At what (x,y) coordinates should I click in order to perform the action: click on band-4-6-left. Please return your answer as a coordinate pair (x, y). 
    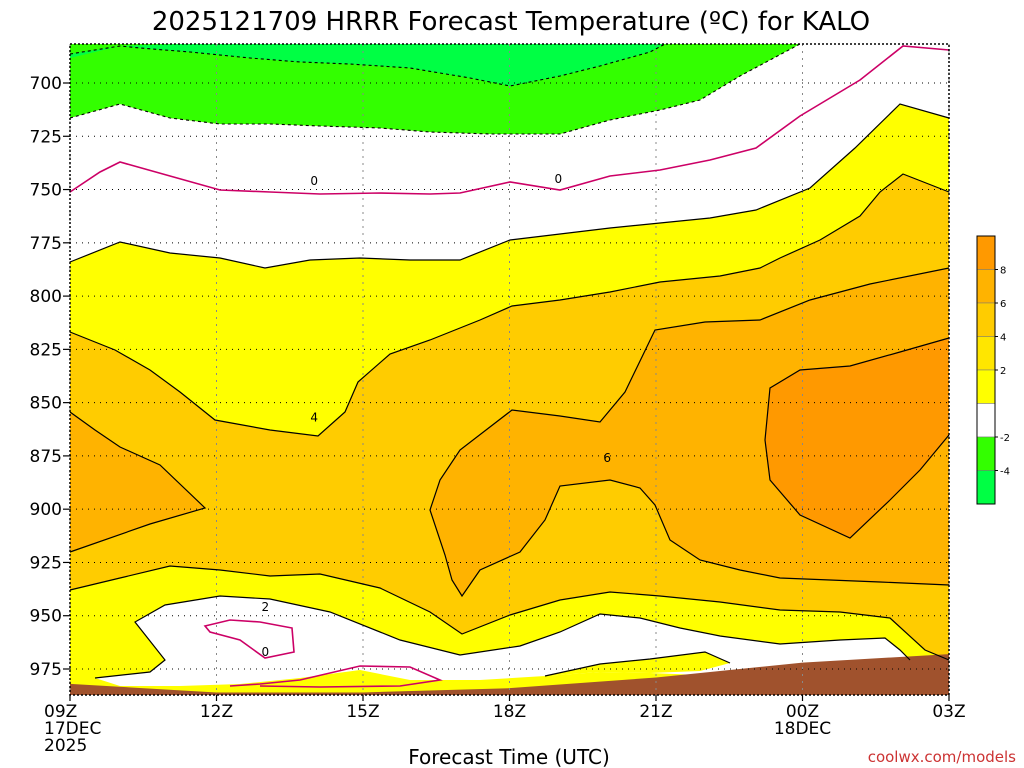
    Looking at the image, I should click on (137, 482).